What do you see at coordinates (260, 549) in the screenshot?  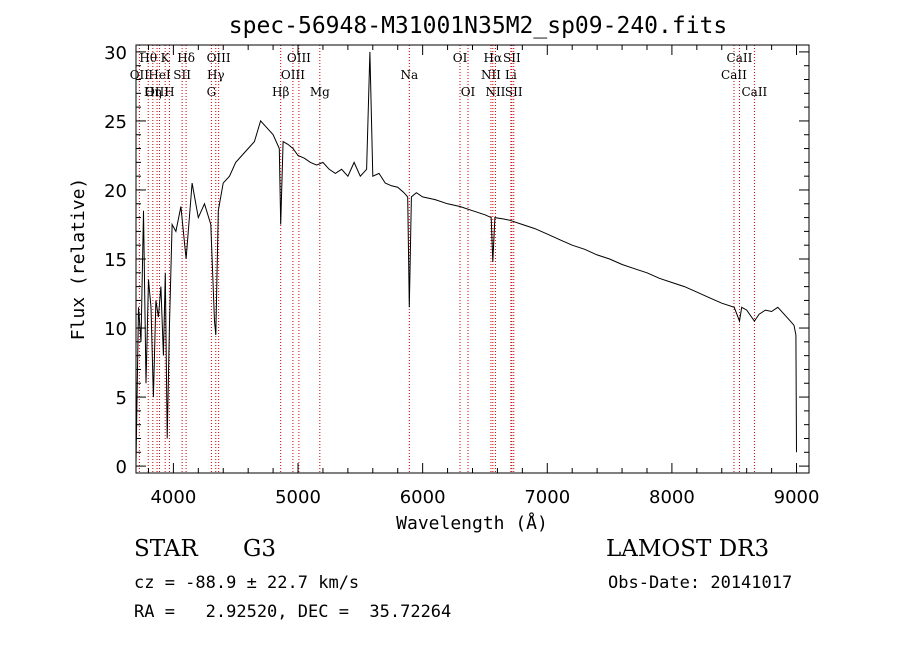 I see `object-subclass: G3` at bounding box center [260, 549].